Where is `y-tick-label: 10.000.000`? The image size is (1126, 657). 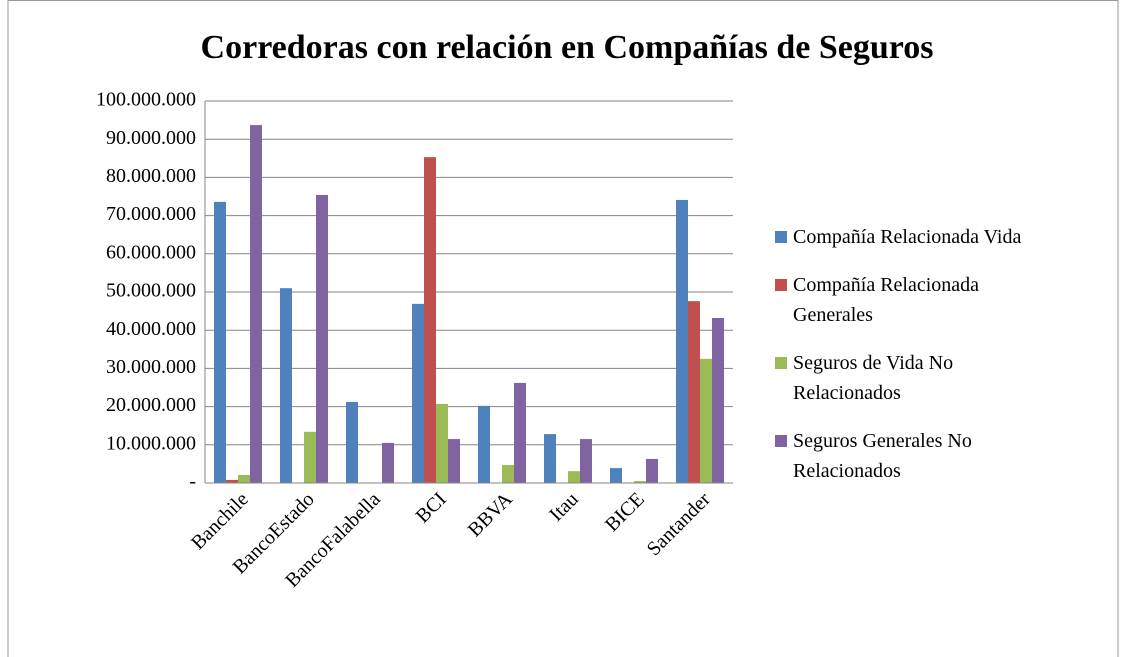
y-tick-label: 10.000.000 is located at coordinates (151, 443).